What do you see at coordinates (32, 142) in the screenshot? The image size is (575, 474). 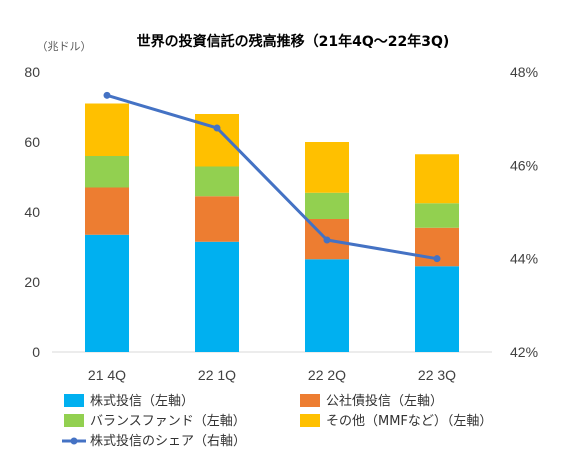 I see `y-left-tick-label: 60` at bounding box center [32, 142].